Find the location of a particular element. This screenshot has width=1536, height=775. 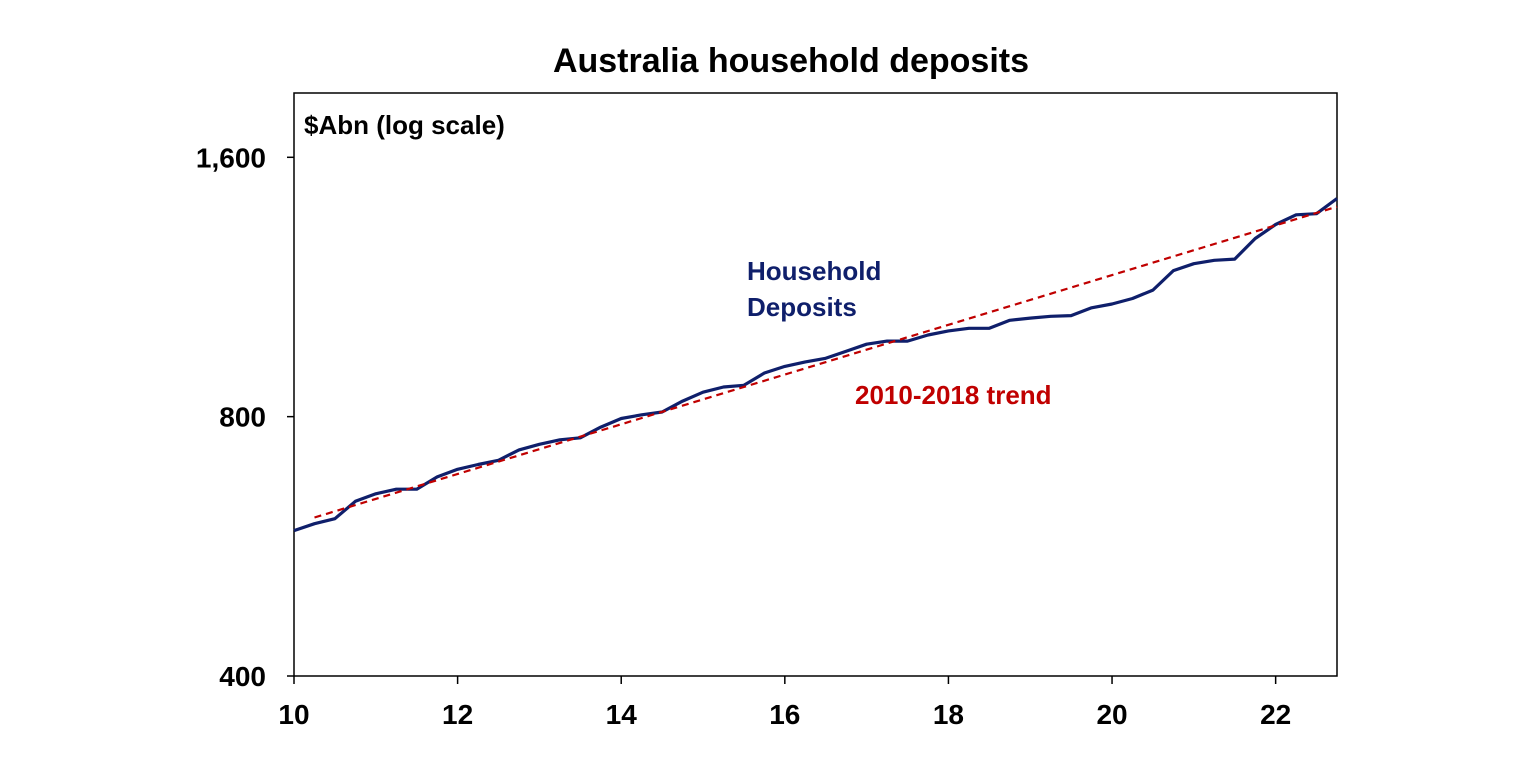

x-tick-label: 10 is located at coordinates (293, 714).